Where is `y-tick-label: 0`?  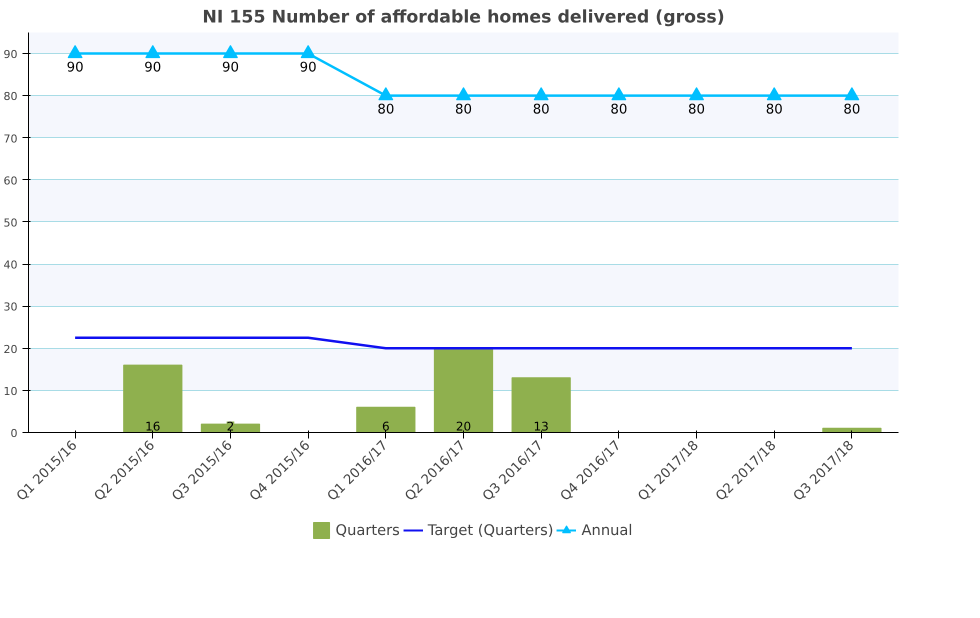 y-tick-label: 0 is located at coordinates (14, 433).